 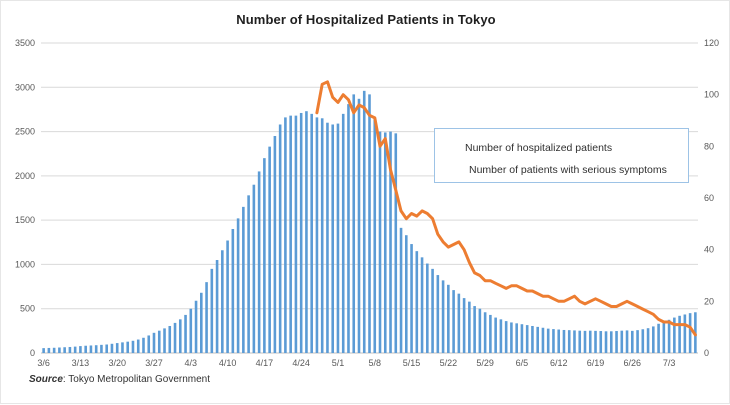 What do you see at coordinates (32, 353) in the screenshot?
I see `left-axis-tick: 0` at bounding box center [32, 353].